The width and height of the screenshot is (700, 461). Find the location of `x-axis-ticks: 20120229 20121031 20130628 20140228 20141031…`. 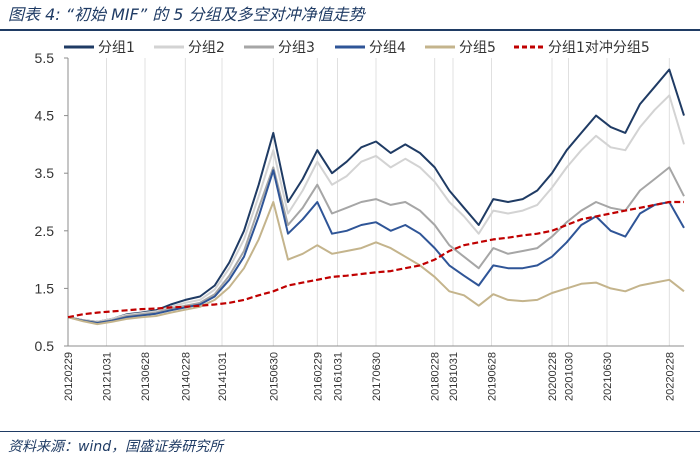

x-axis-ticks: 20120229 20121031 20130628 20140228 20141031… is located at coordinates (369, 376).